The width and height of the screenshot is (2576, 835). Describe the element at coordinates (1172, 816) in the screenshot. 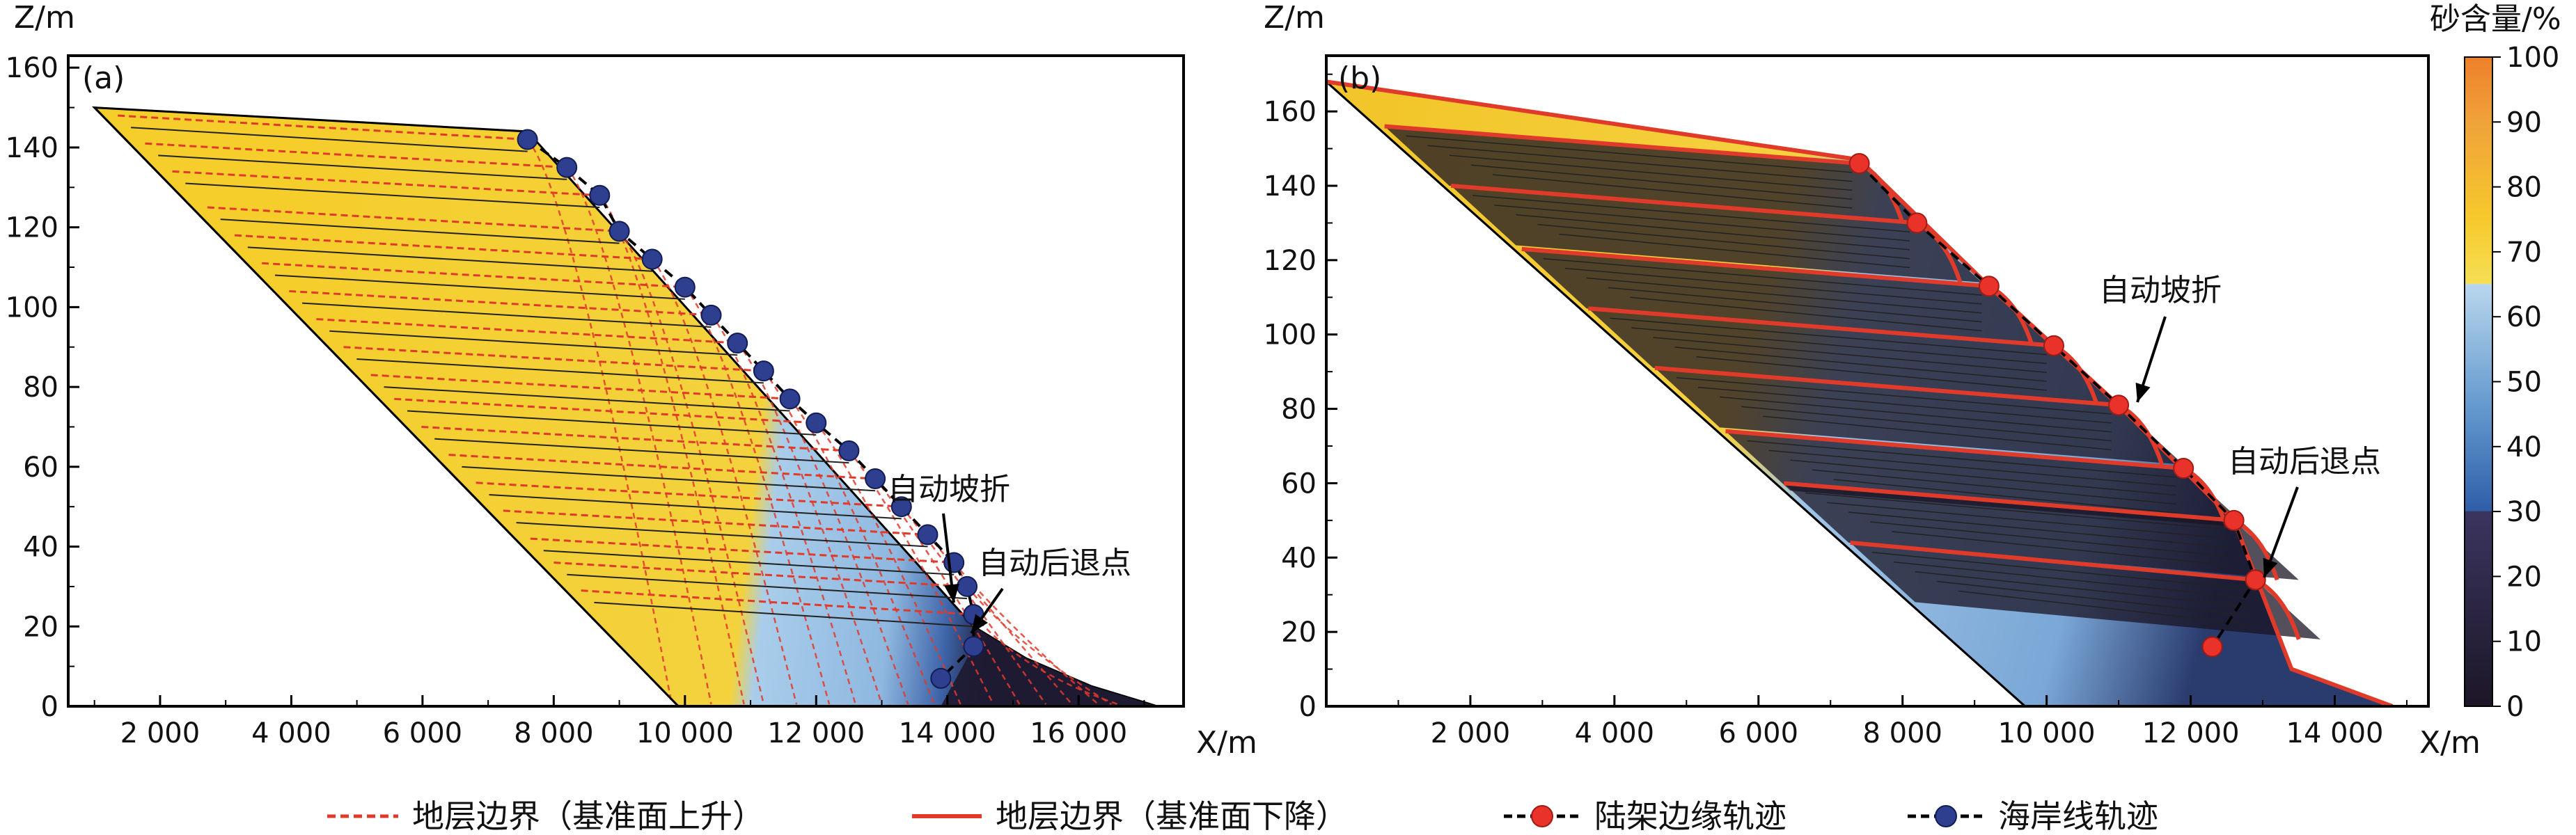

I see `legend-label-fall: 地层边界（基准面下降）` at that location.